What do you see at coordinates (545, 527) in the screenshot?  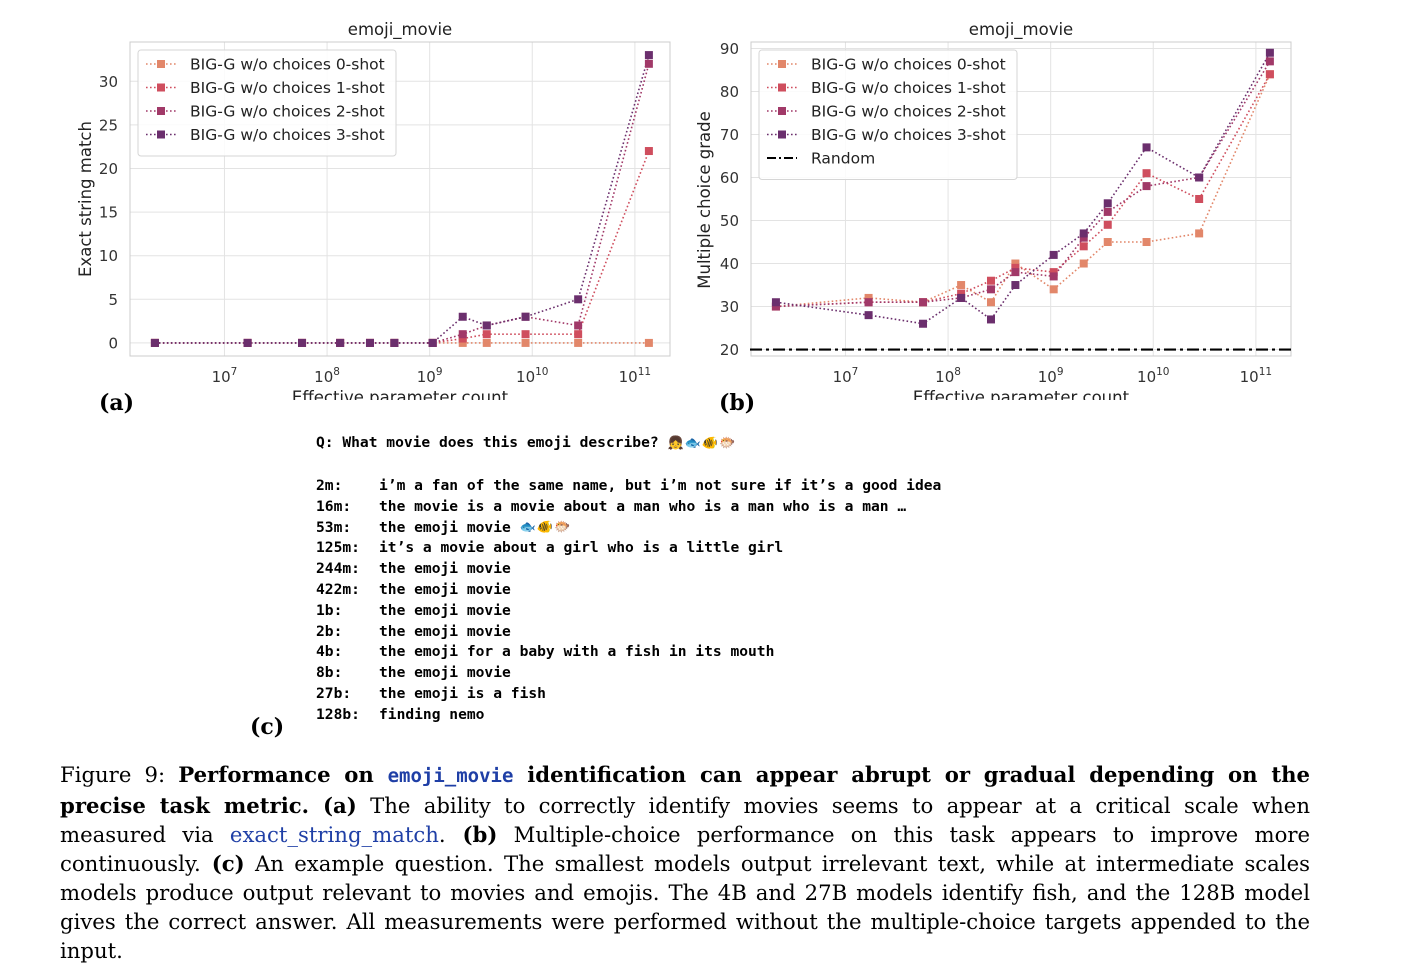 I see `emoji-sequence: 🐟🐠🐡` at bounding box center [545, 527].